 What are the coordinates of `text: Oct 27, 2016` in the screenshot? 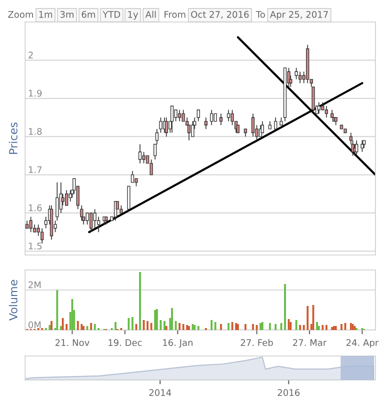 It's located at (220, 14).